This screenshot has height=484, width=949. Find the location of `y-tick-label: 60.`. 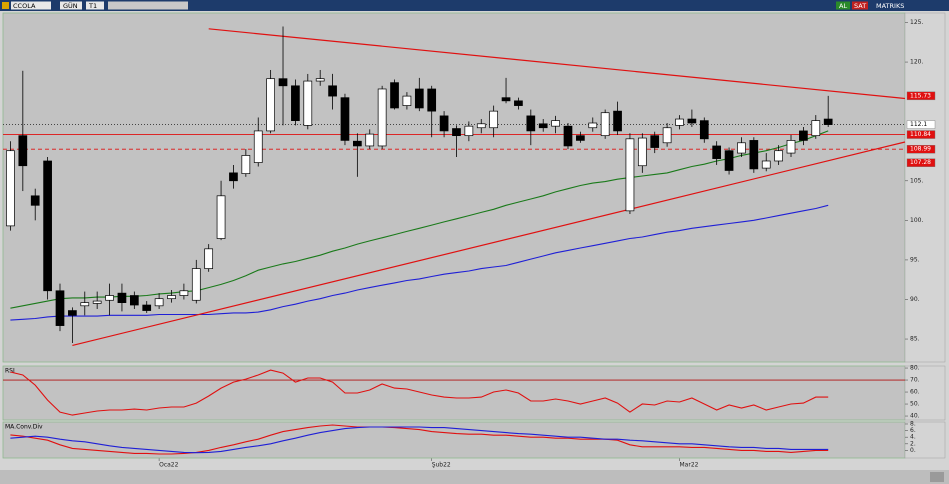

y-tick-label: 60. is located at coordinates (915, 392).